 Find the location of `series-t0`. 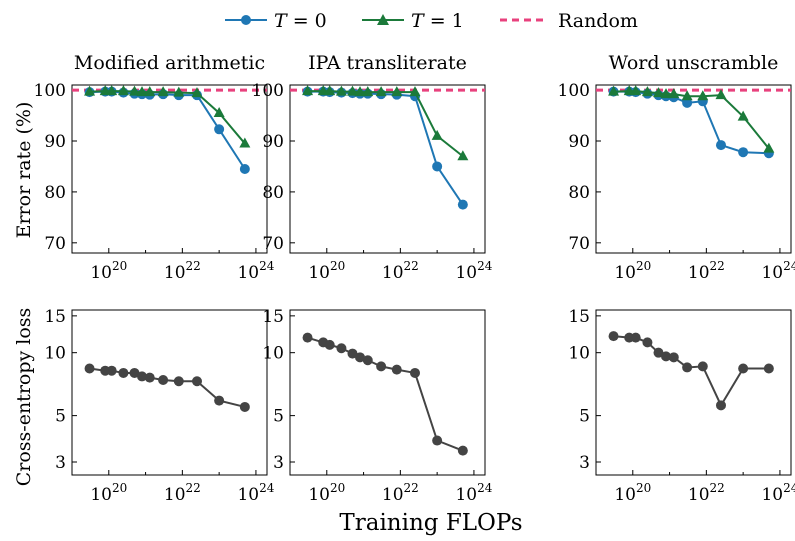

series-t0 is located at coordinates (385, 148).